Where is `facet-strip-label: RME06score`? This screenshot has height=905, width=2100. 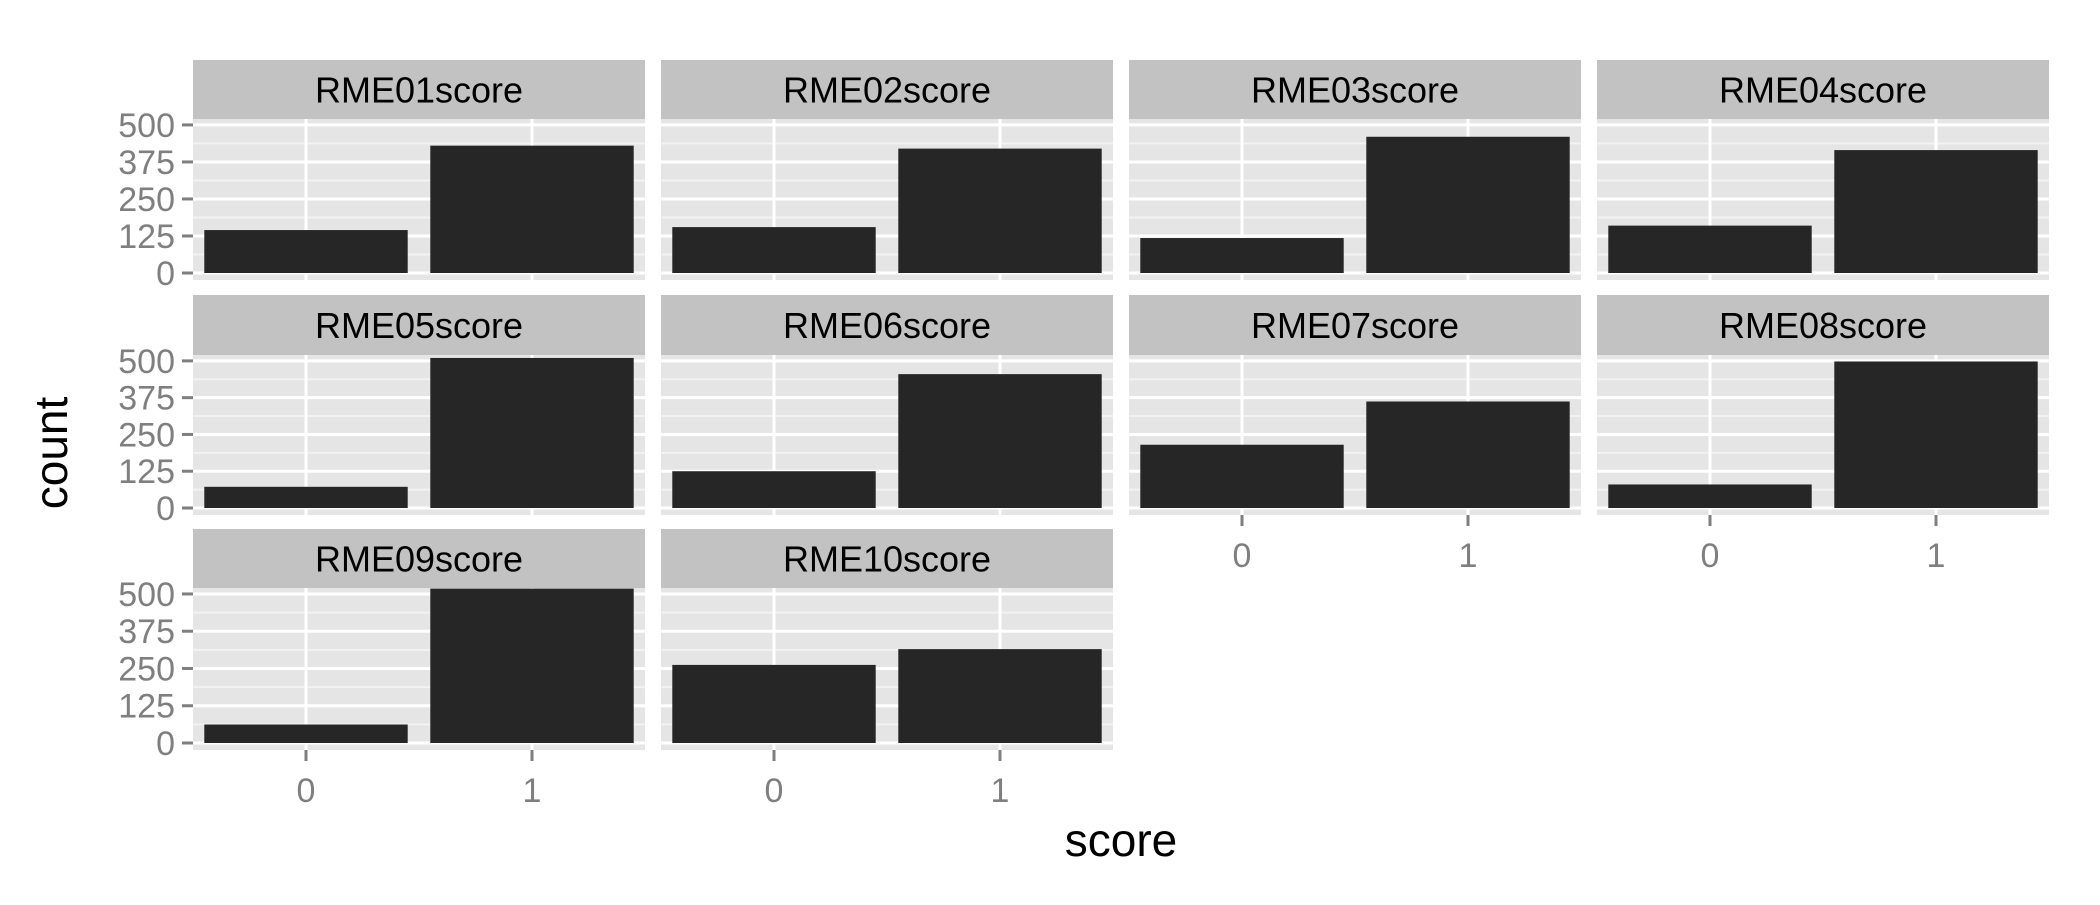
facet-strip-label: RME06score is located at coordinates (887, 325).